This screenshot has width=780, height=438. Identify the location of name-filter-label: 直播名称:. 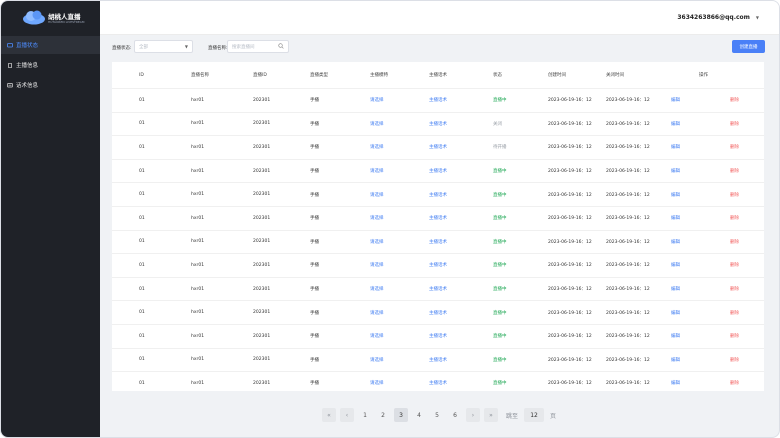
(218, 48).